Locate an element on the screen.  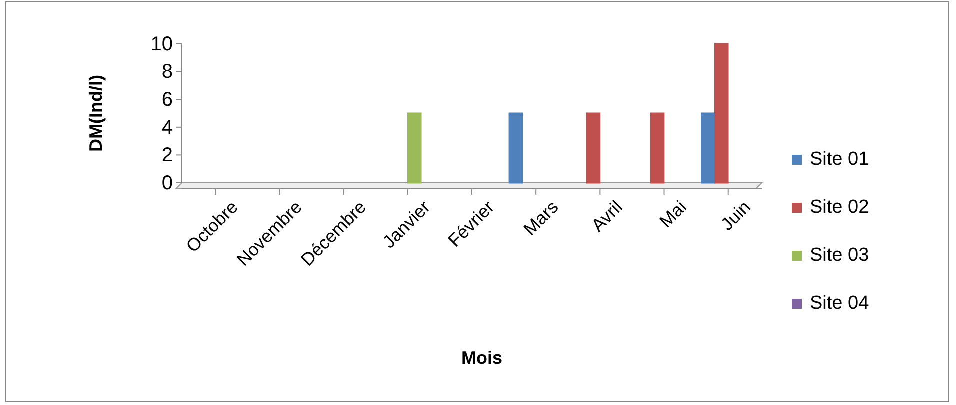
legend-label: Site 02 is located at coordinates (840, 207).